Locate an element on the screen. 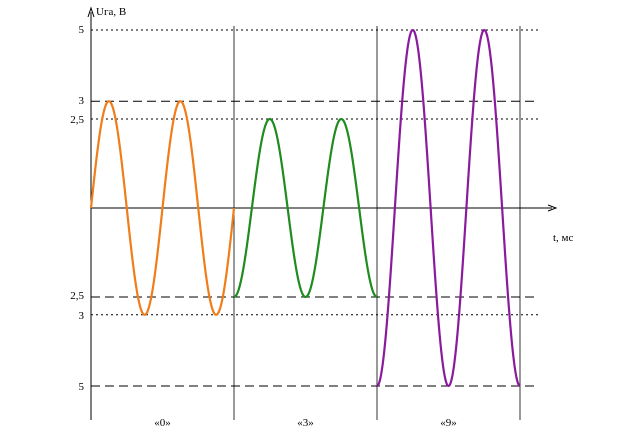 The height and width of the screenshot is (443, 635). y-tick-labels: 5 3 2,5 2,5 3 5 is located at coordinates (77, 208).